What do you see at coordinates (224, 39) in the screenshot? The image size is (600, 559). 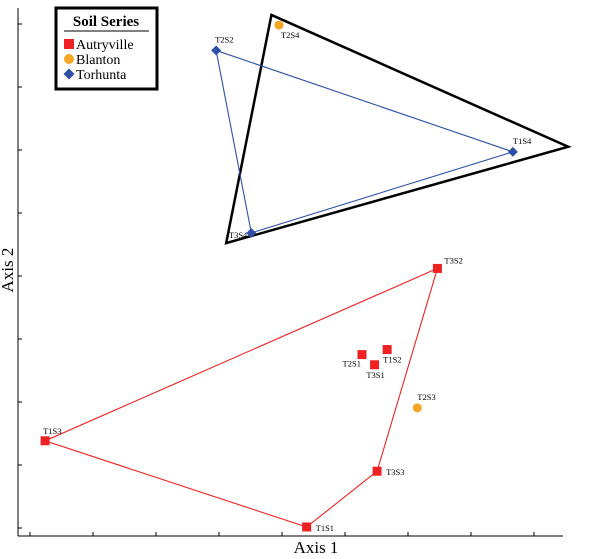 I see `point-label: T2S2` at bounding box center [224, 39].